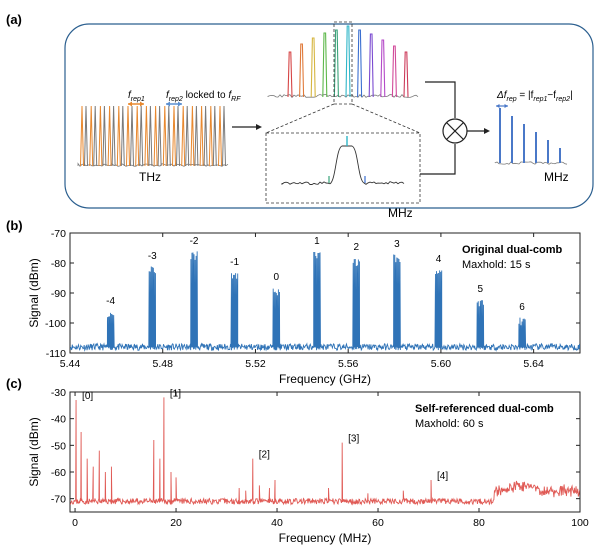 This screenshot has height=549, width=600. What do you see at coordinates (194, 241) in the screenshot?
I see `peak-label: -2` at bounding box center [194, 241].